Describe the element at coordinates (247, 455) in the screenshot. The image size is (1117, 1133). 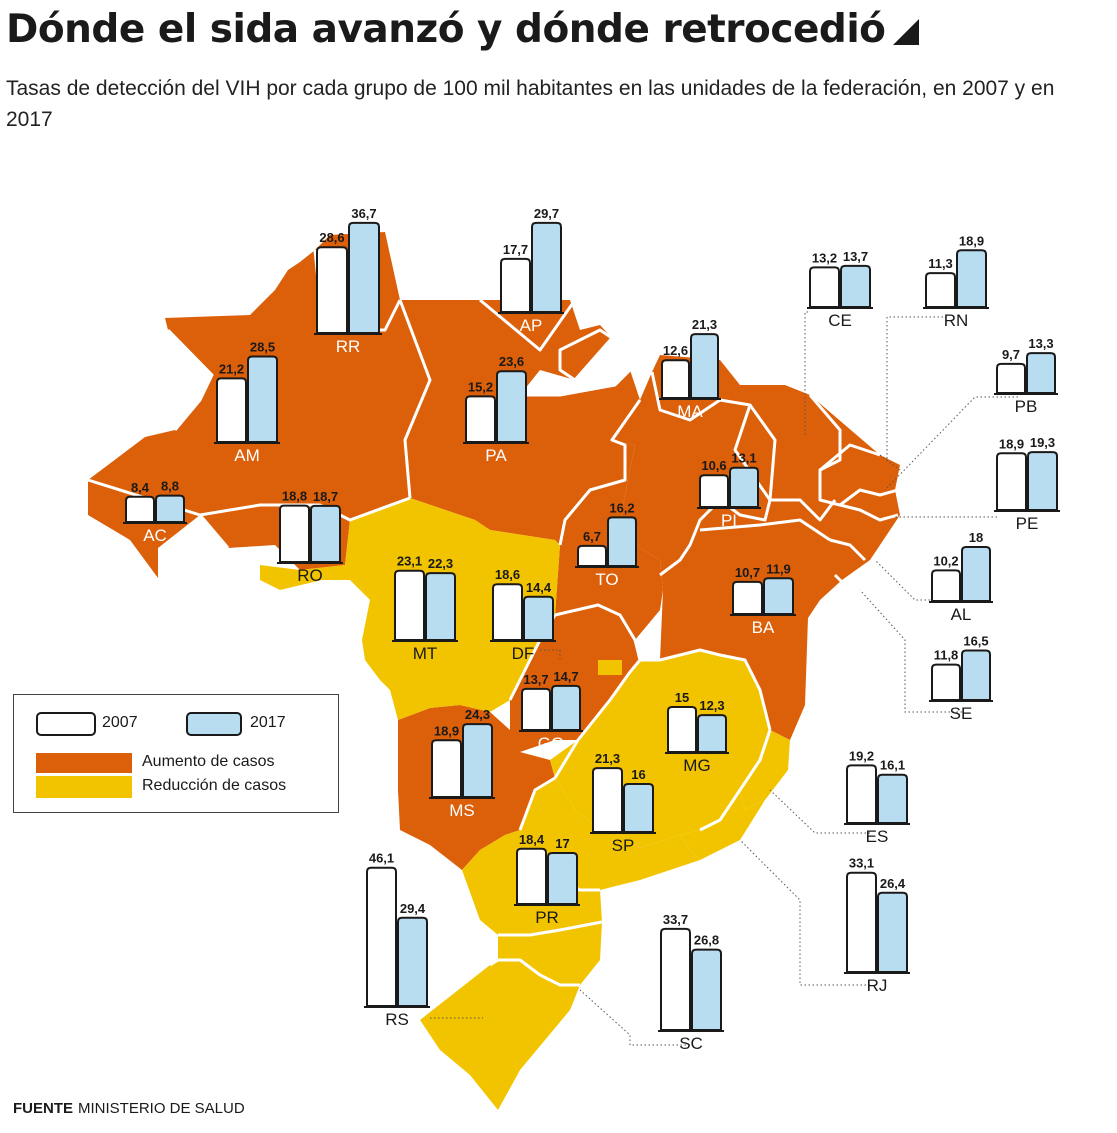
I see `state-code-am: AM` at that location.